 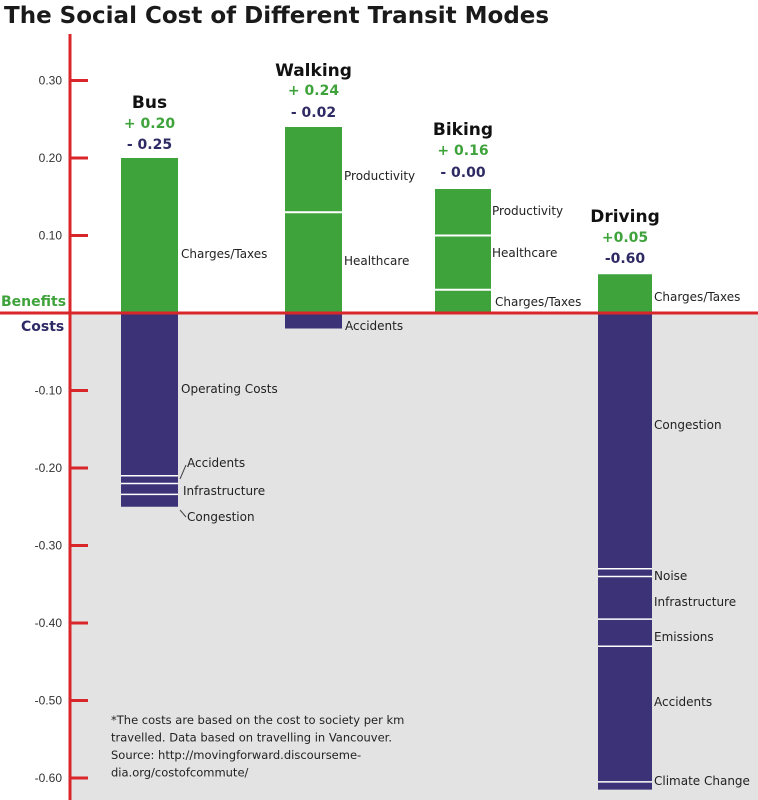 I want to click on y-tick-label: -0.40, so click(x=49, y=623).